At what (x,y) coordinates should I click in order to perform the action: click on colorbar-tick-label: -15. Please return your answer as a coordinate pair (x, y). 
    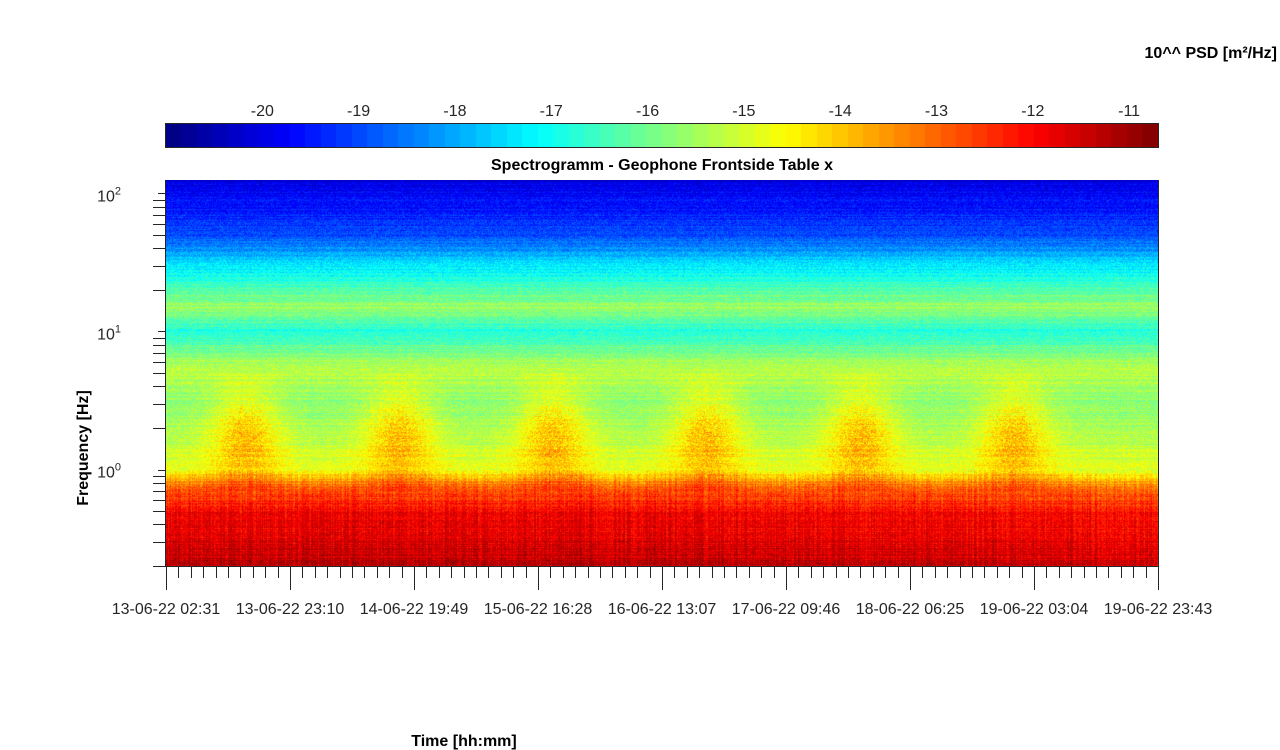
    Looking at the image, I should click on (743, 111).